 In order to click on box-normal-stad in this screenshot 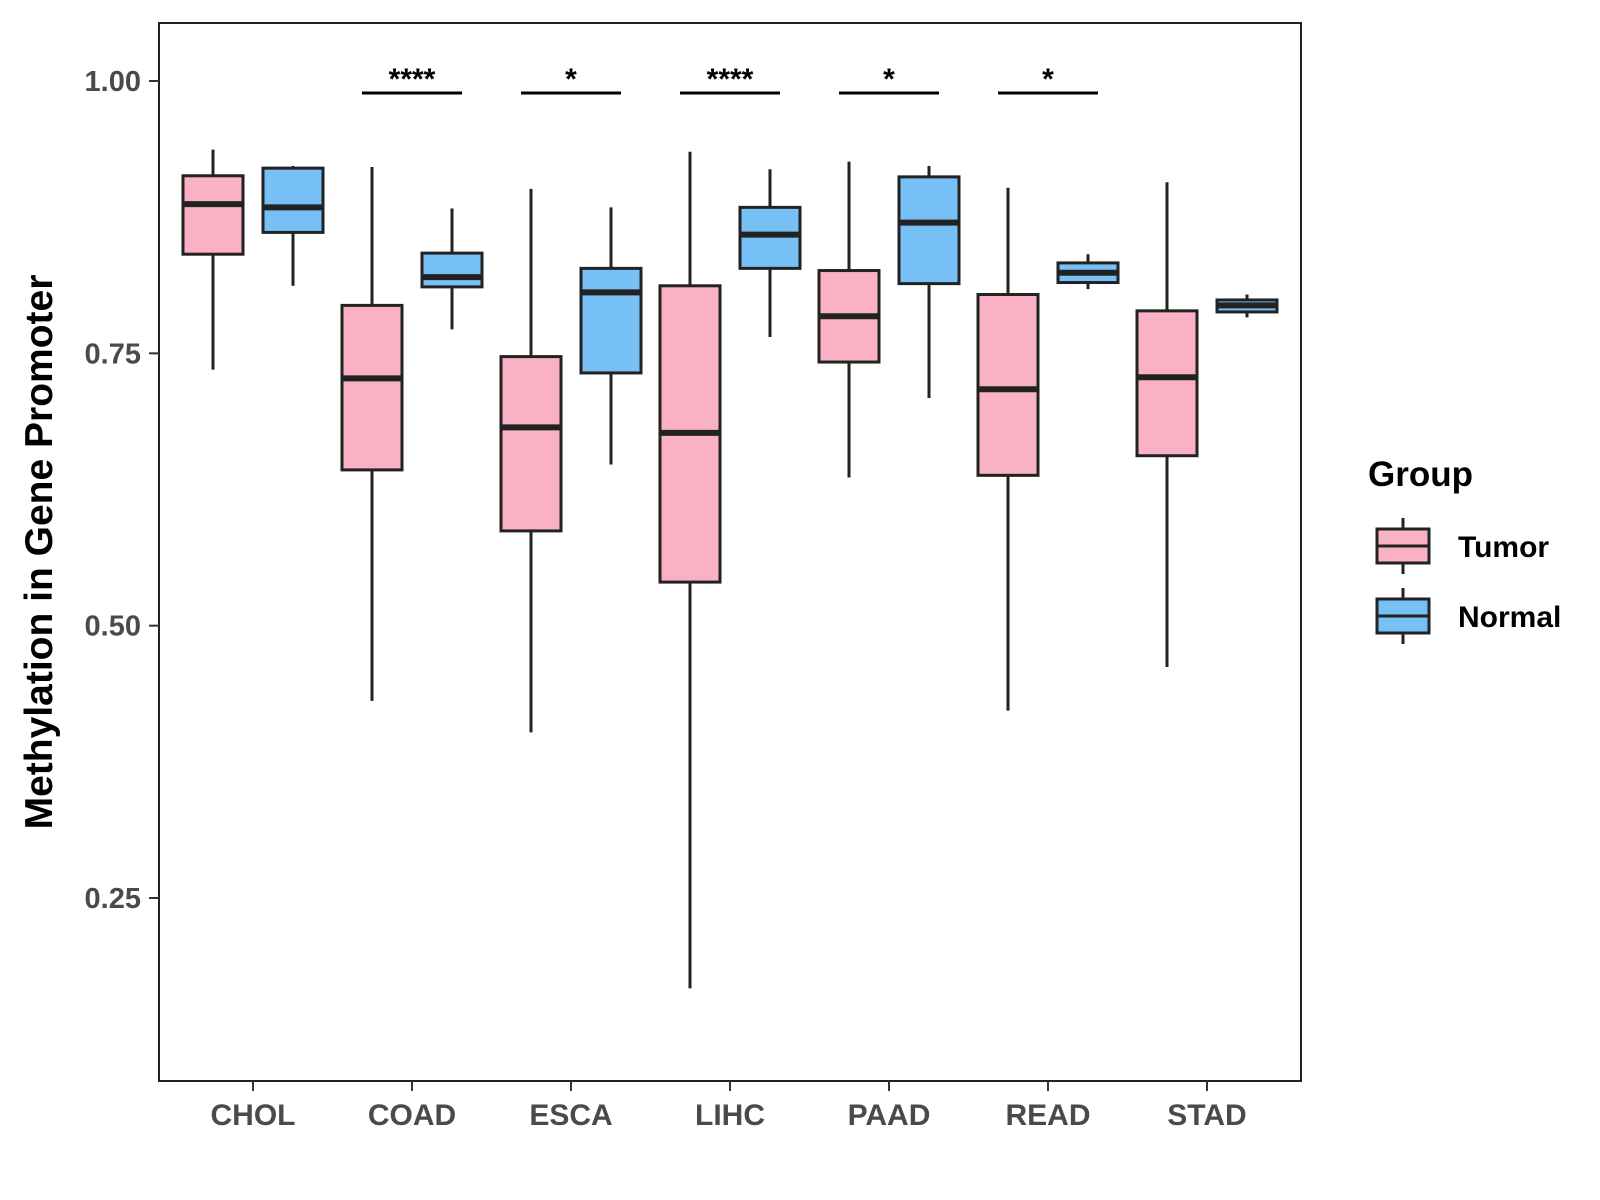, I will do `click(1247, 306)`.